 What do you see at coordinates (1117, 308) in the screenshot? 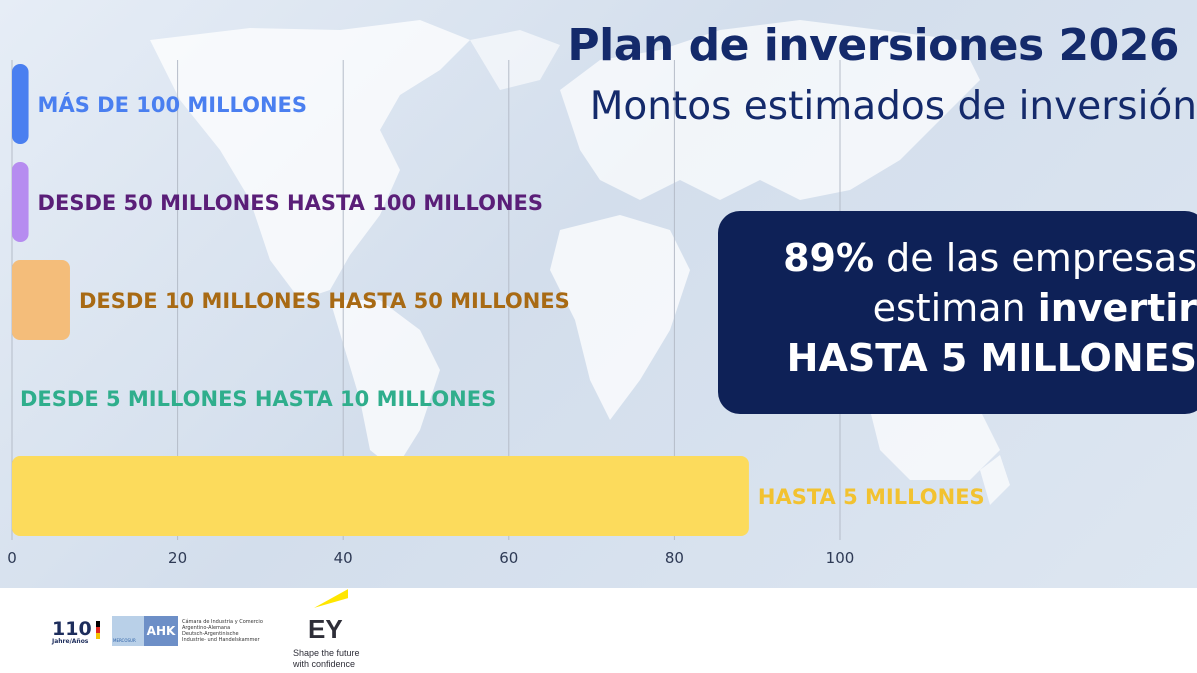
I see `callout-line2-bold: invertir` at bounding box center [1117, 308].